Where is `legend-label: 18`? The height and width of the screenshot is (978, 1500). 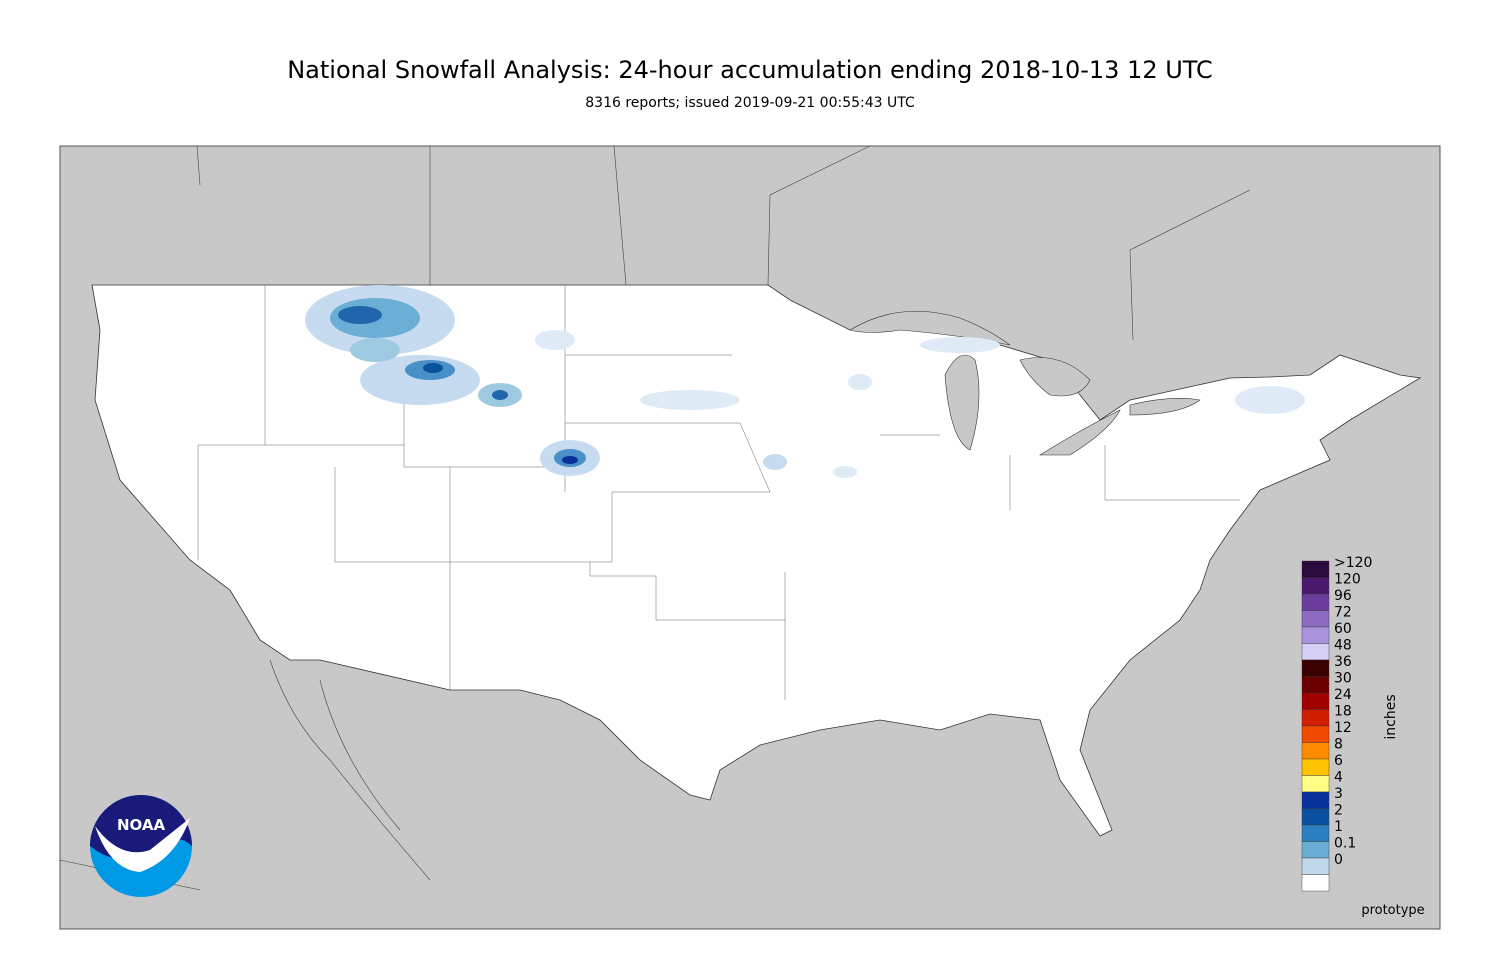
legend-label: 18 is located at coordinates (1343, 712).